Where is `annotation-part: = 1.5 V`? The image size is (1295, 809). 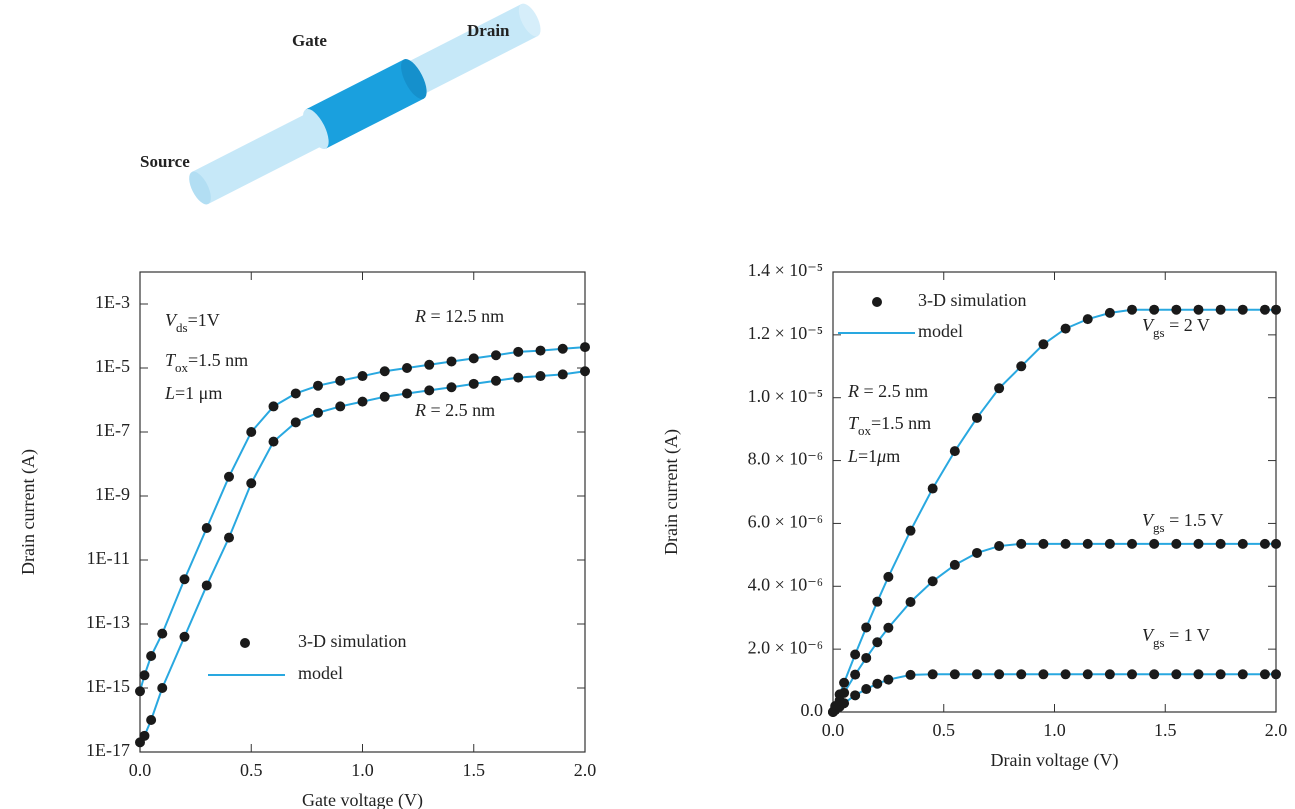 annotation-part: = 1.5 V is located at coordinates (1194, 520).